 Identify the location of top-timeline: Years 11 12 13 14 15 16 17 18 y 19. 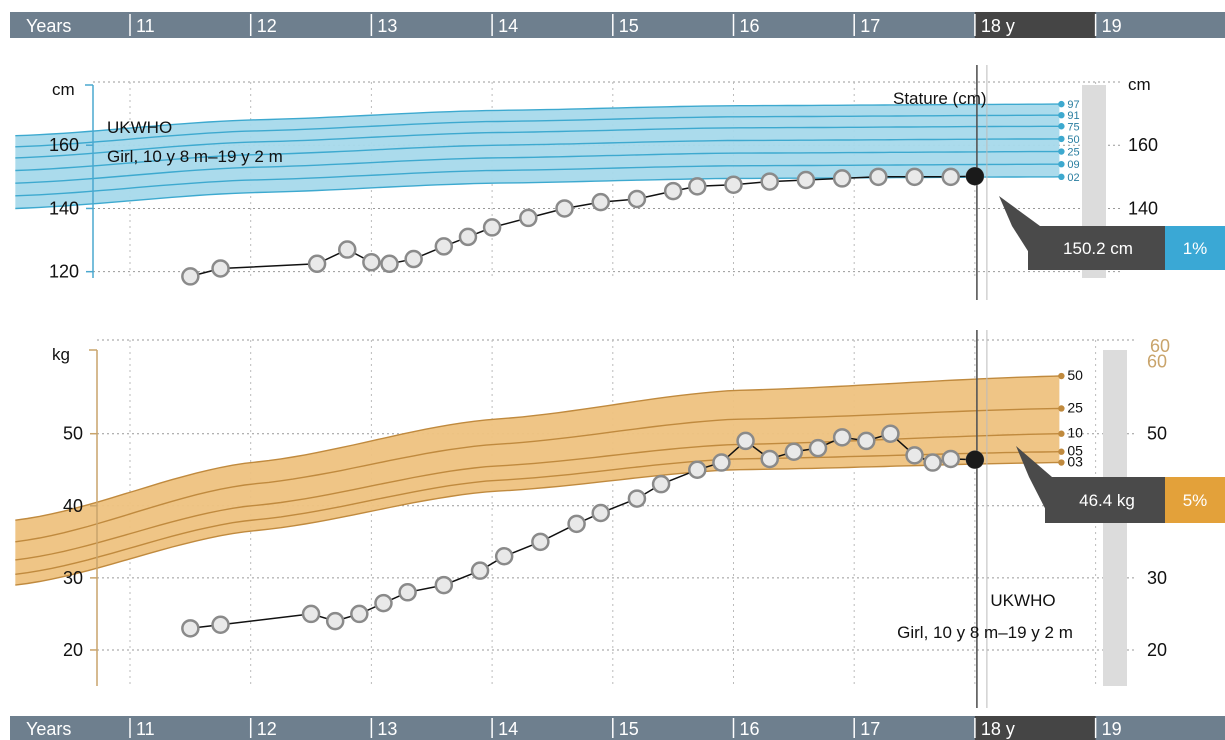
(617, 25).